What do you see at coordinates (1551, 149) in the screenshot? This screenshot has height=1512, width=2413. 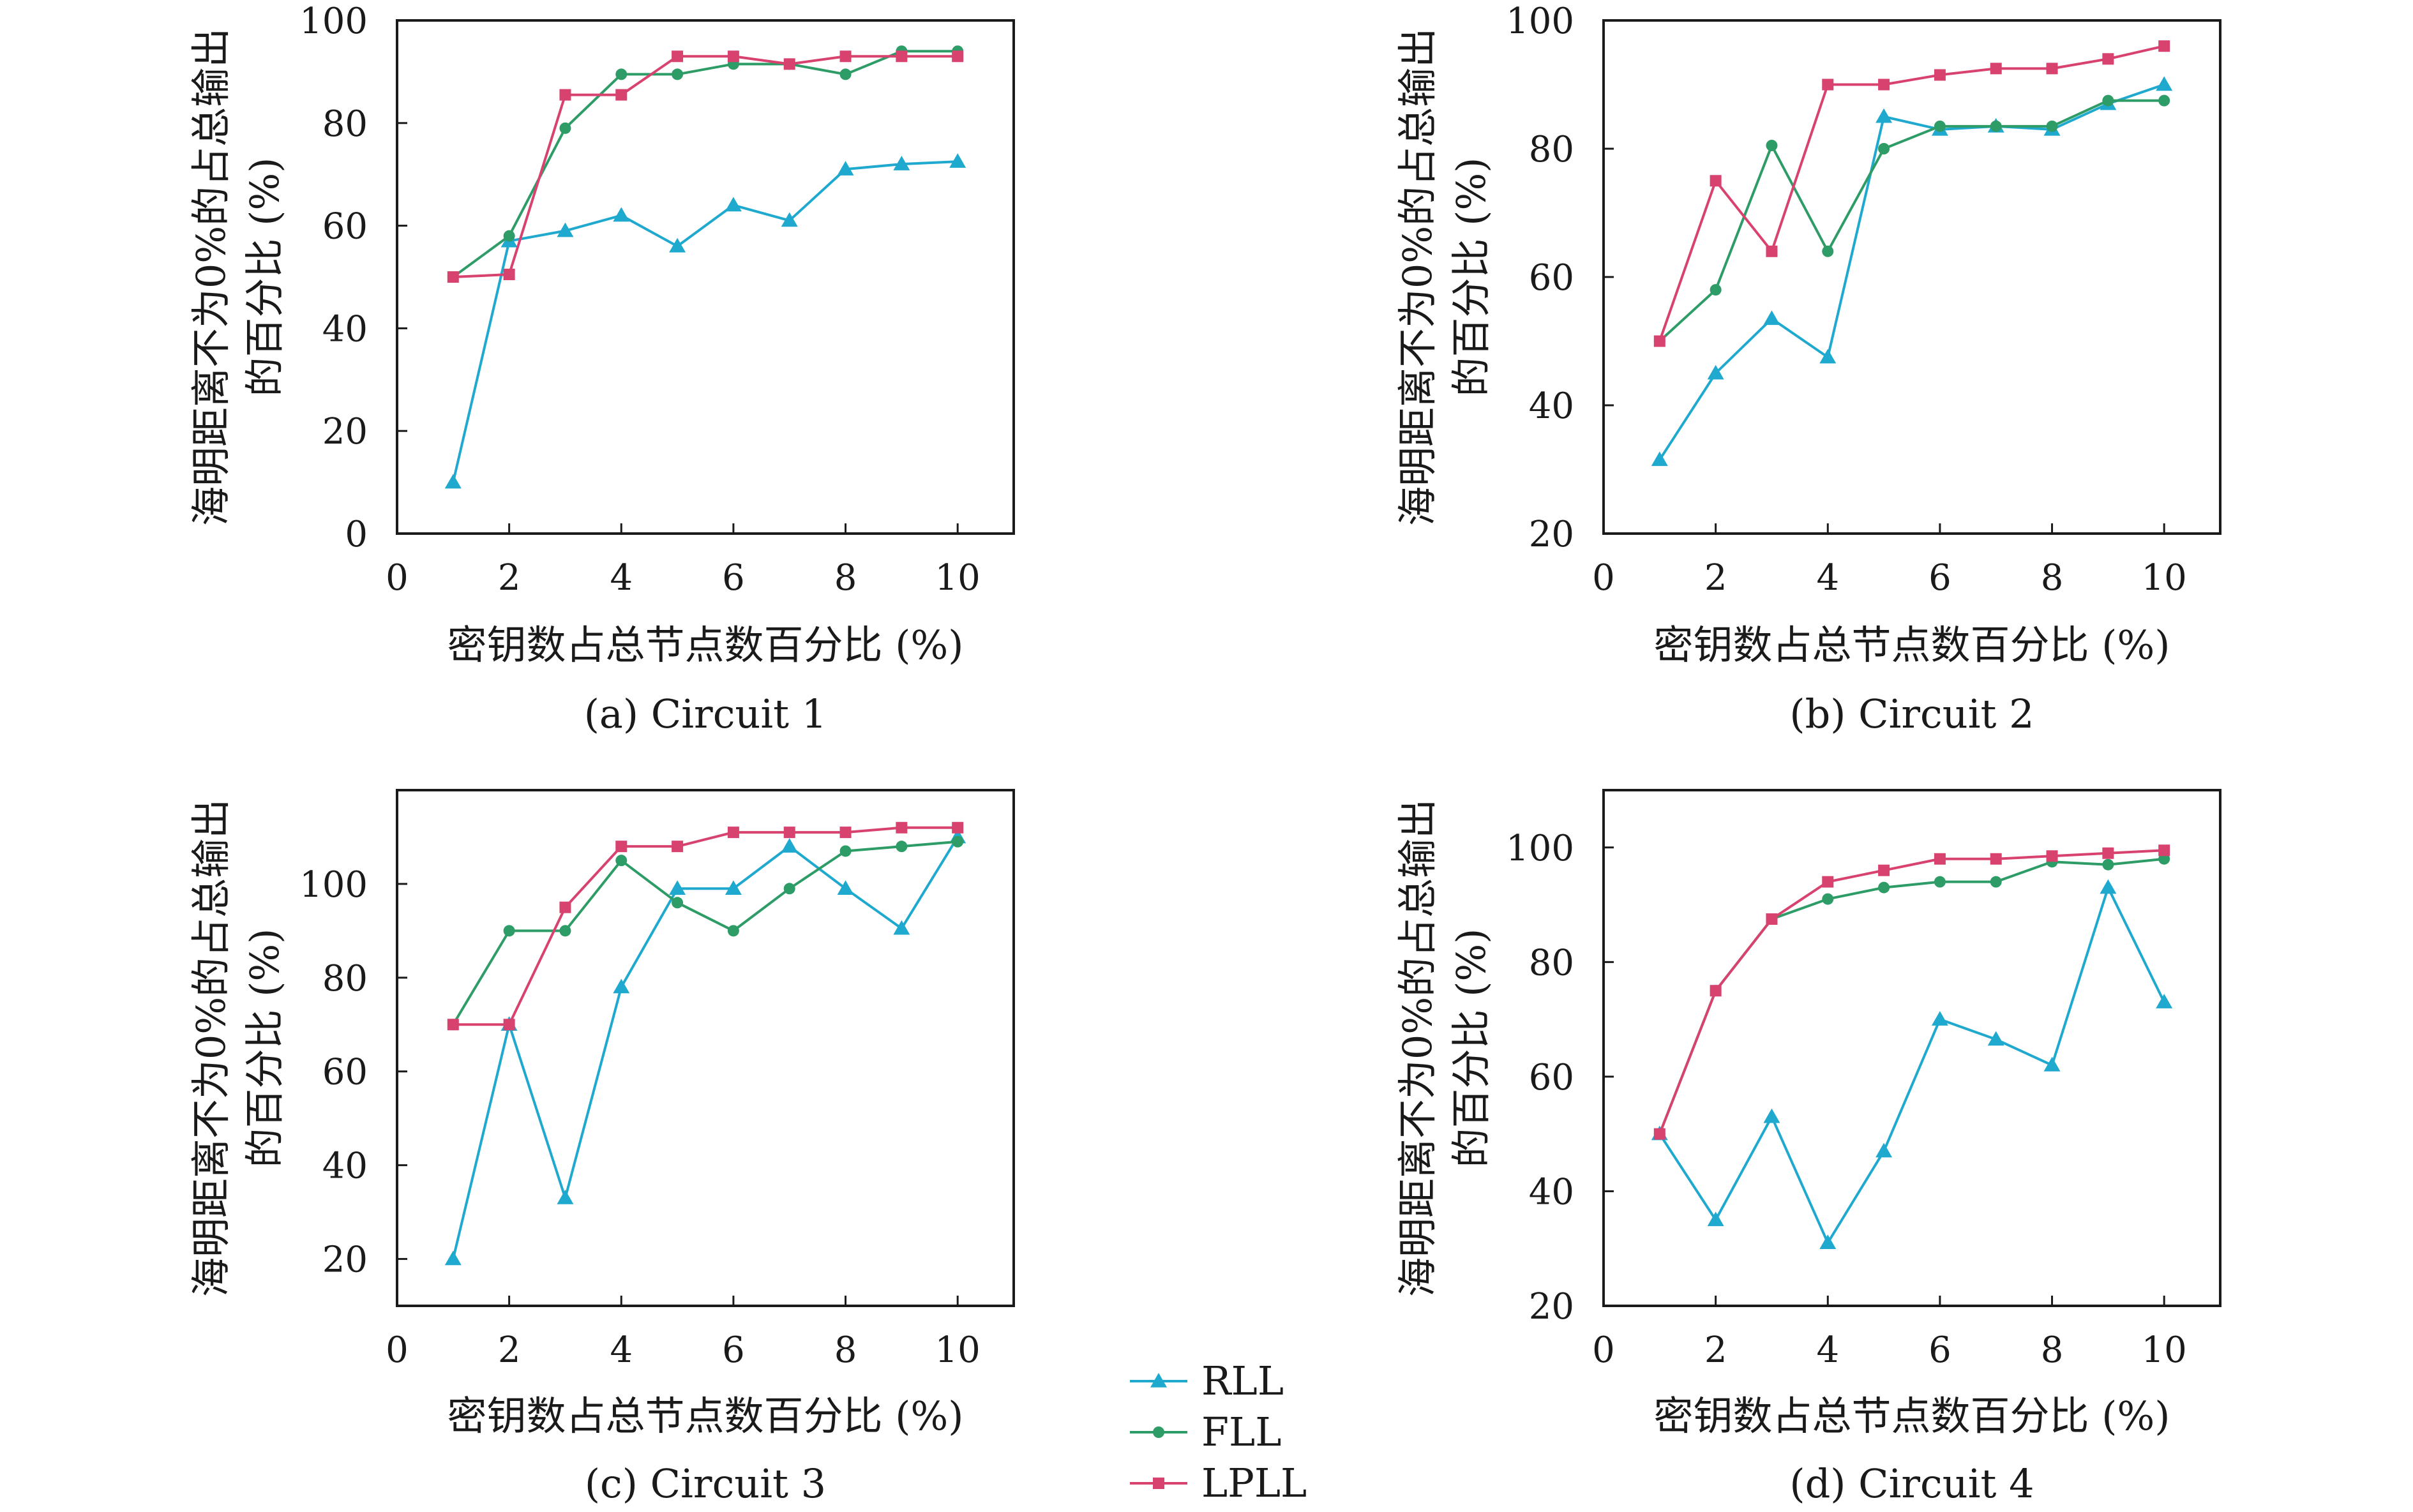 I see `y-tick-label: 80` at bounding box center [1551, 149].